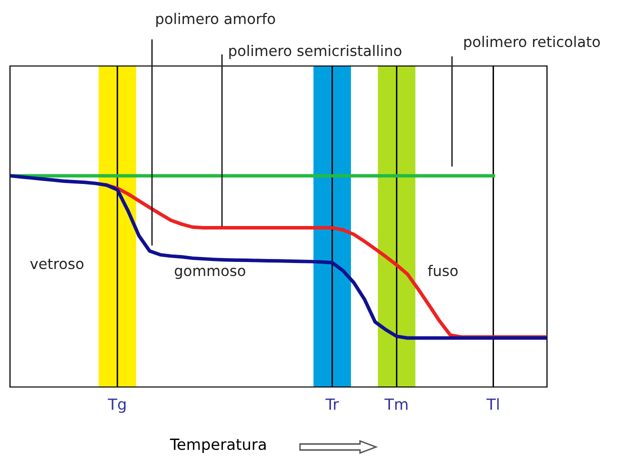 The height and width of the screenshot is (461, 639). Describe the element at coordinates (218, 445) in the screenshot. I see `x-axis-title: Temperatura` at that location.